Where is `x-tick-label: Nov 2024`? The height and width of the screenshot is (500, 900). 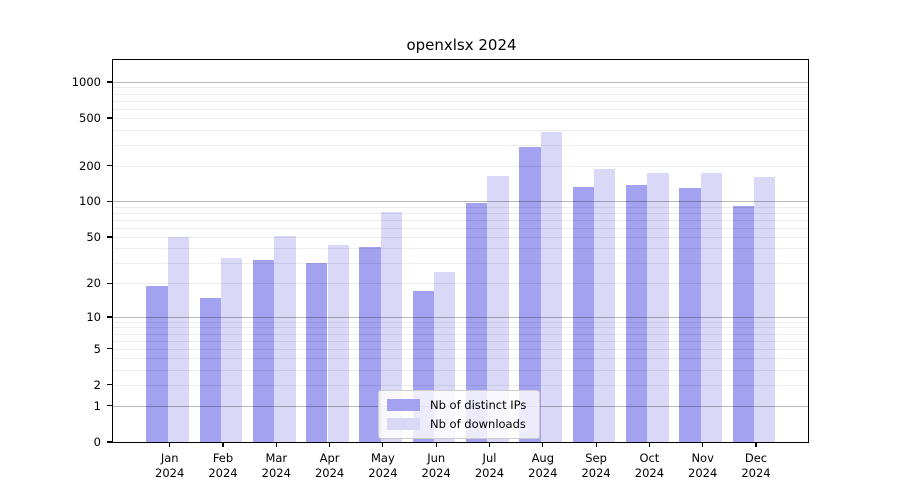
x-tick-label: Nov 2024 is located at coordinates (703, 466).